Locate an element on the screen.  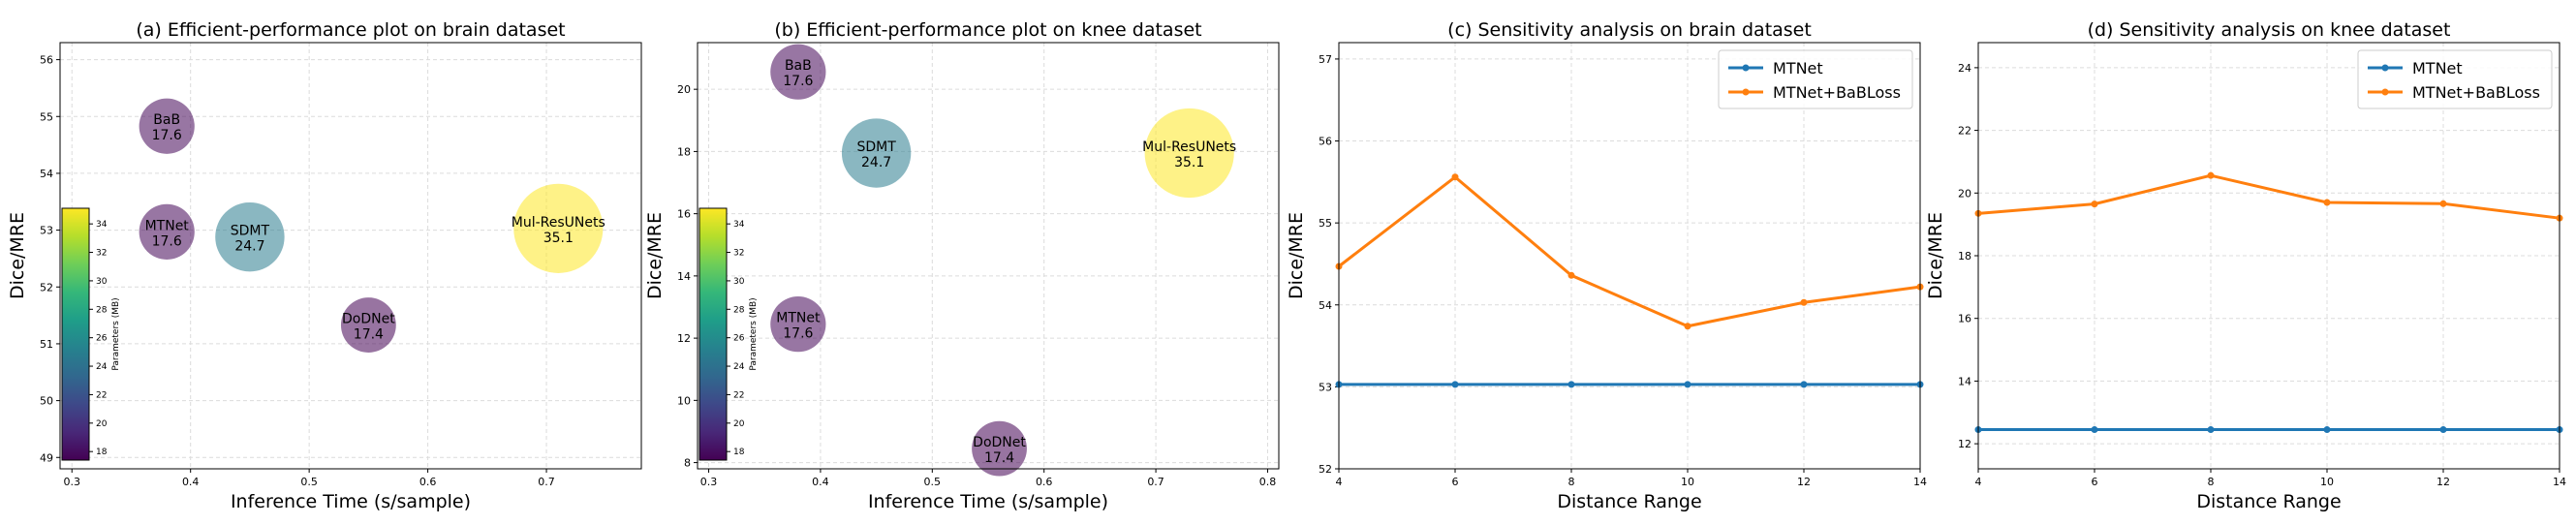
colorbar-label: Parameters (MB) is located at coordinates (116, 333).